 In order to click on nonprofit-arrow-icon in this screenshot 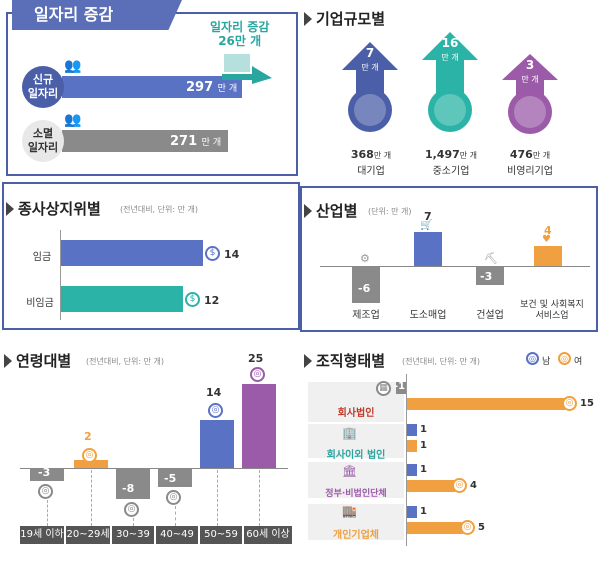, I will do `click(530, 94)`.